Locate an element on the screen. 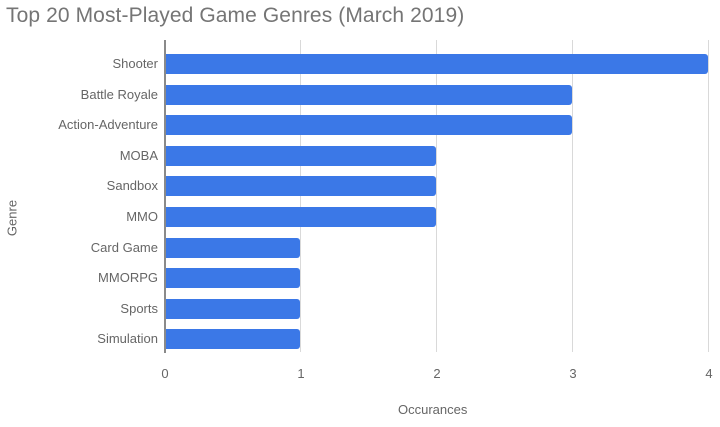  category-label: Simulation is located at coordinates (127, 339).